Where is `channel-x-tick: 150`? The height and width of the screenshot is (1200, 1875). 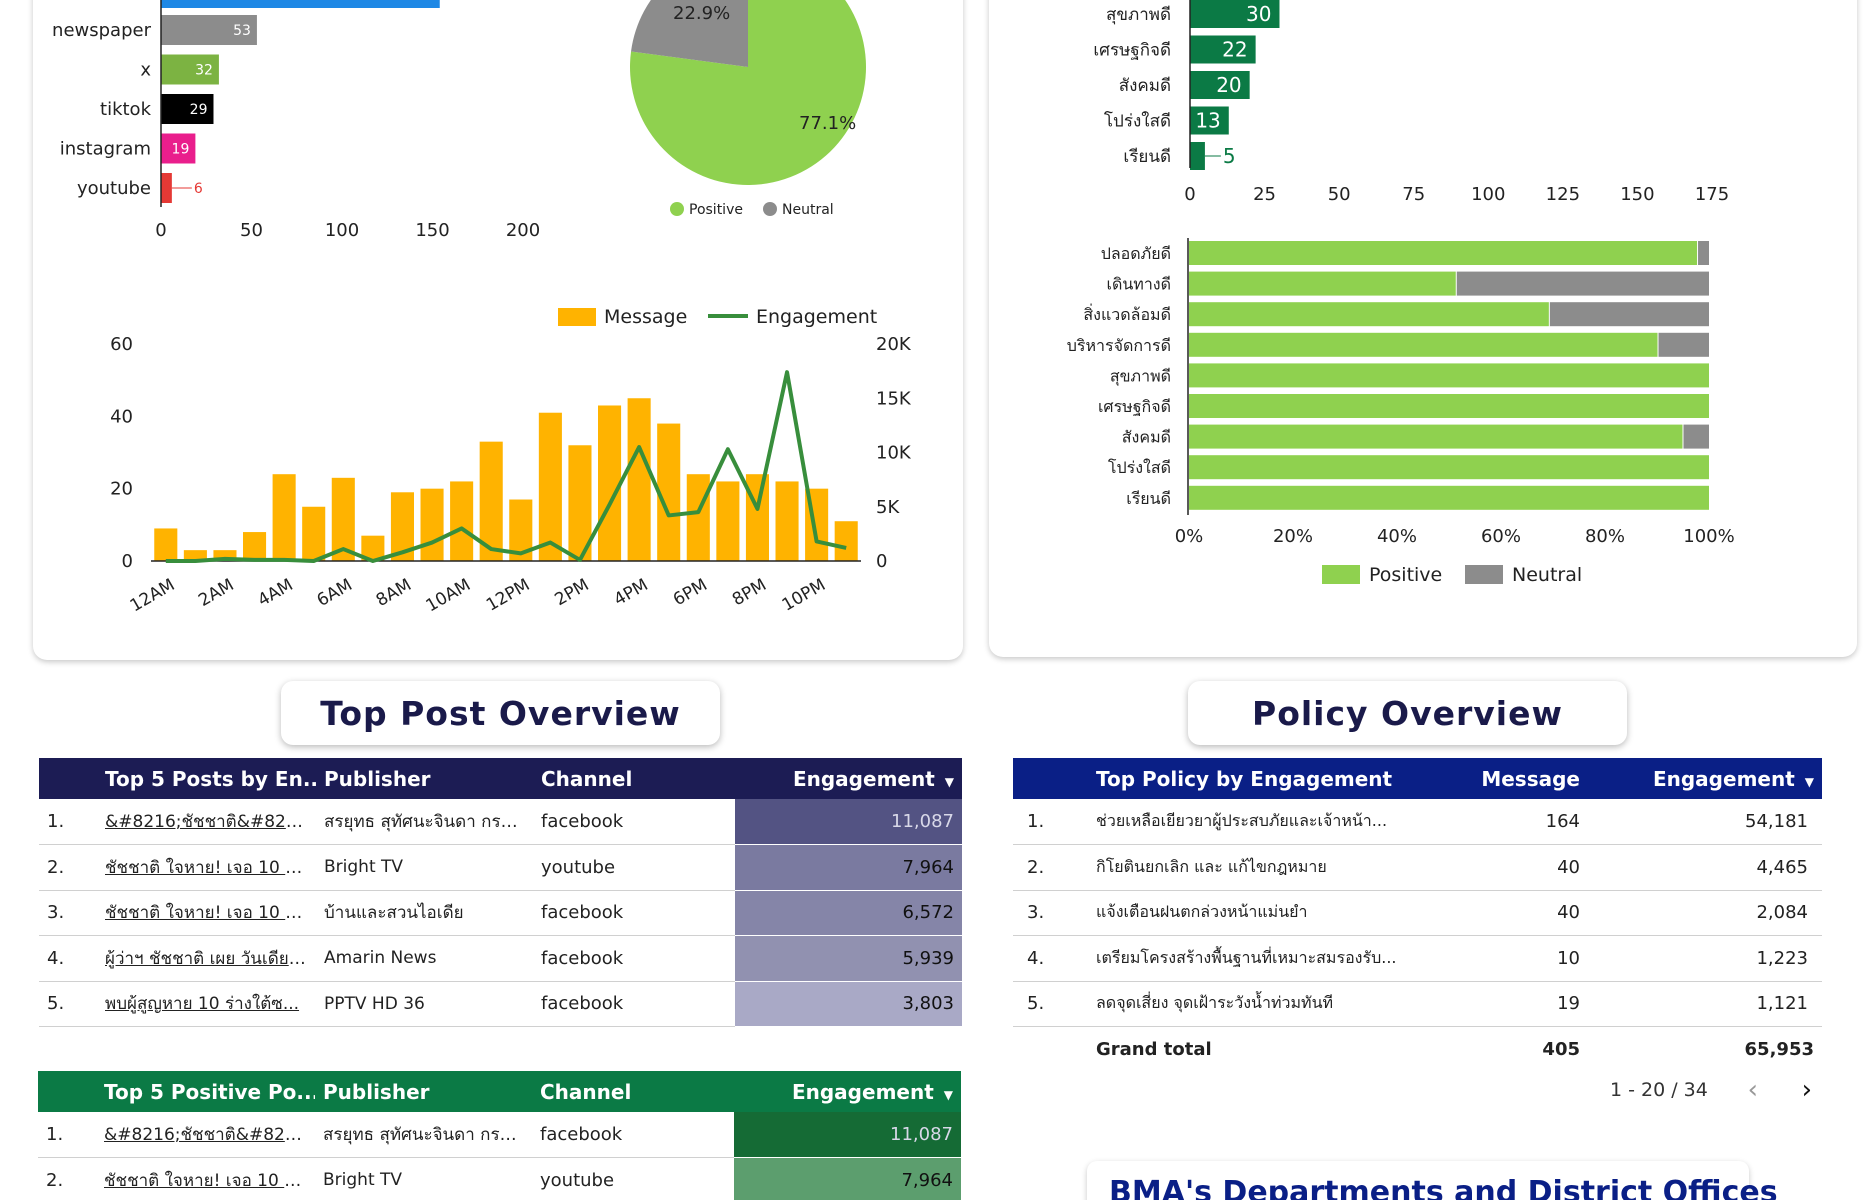 channel-x-tick: 150 is located at coordinates (432, 230).